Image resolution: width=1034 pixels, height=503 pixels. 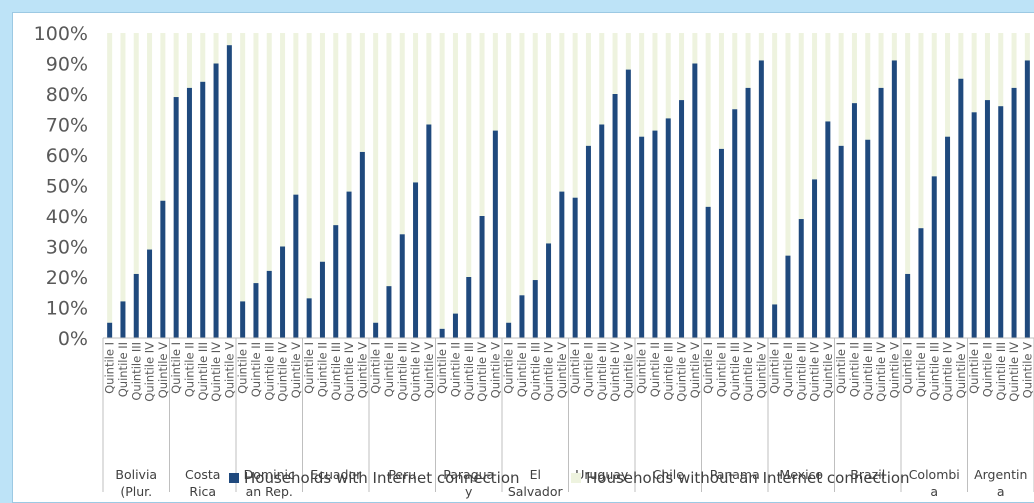 What do you see at coordinates (801, 474) in the screenshot?
I see `country-label: Mexico` at bounding box center [801, 474].